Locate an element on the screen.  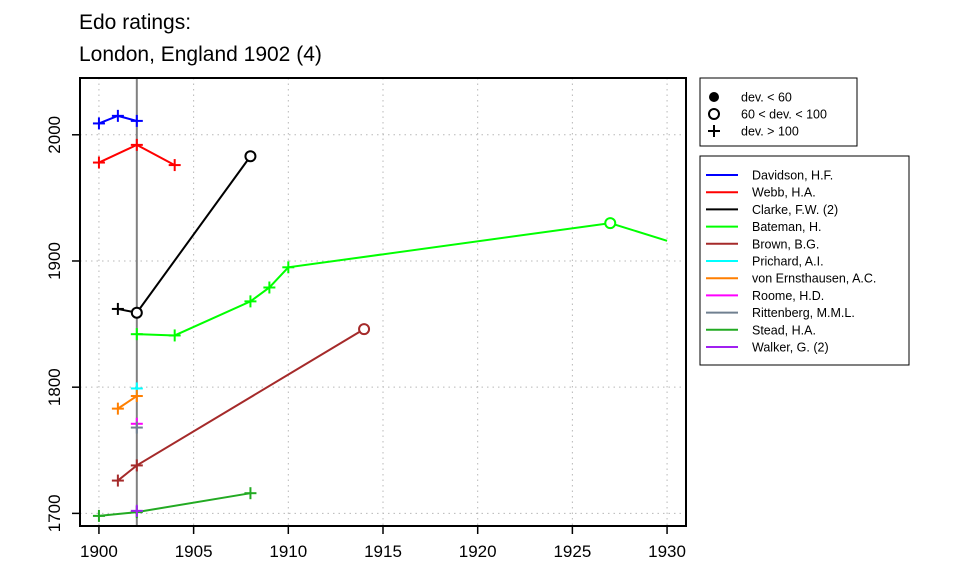
data-point-filled-circle is located at coordinates (714, 97).